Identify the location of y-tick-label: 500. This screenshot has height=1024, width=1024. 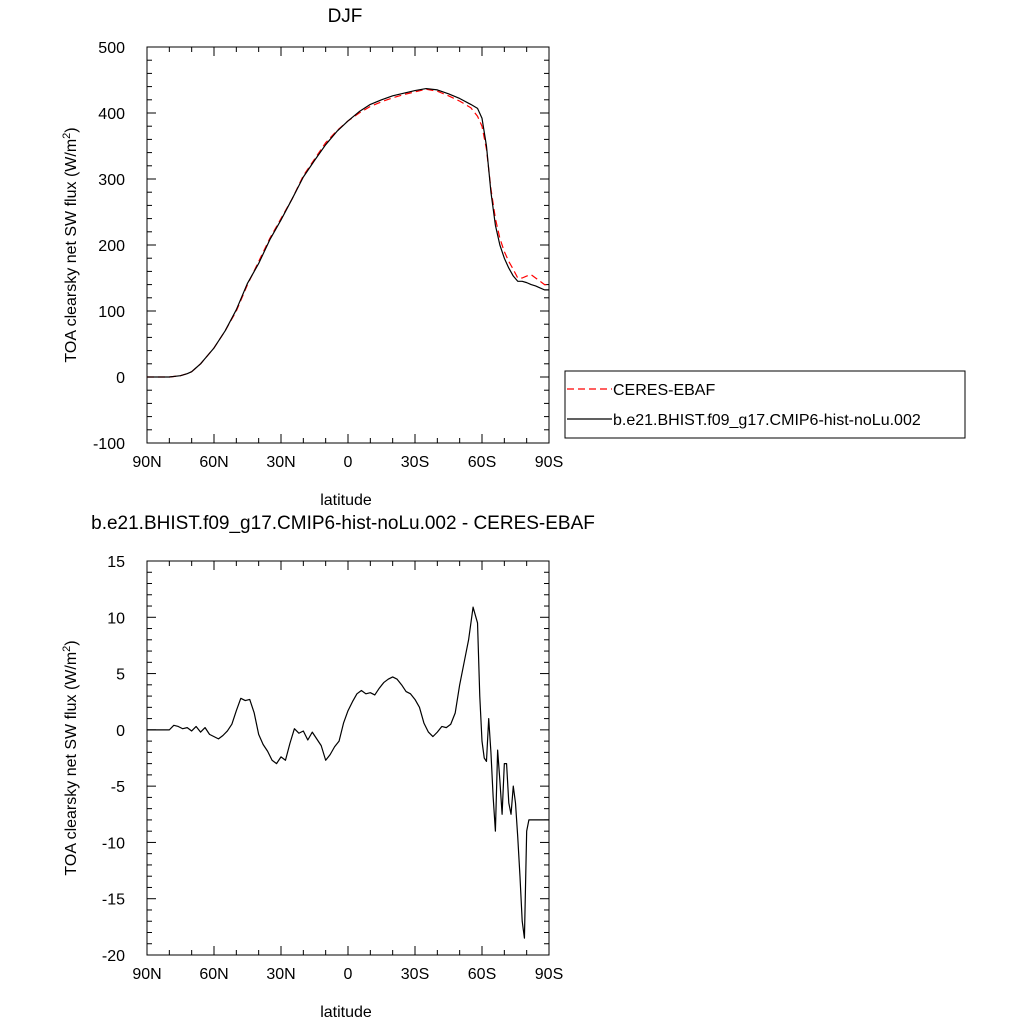
(111, 48).